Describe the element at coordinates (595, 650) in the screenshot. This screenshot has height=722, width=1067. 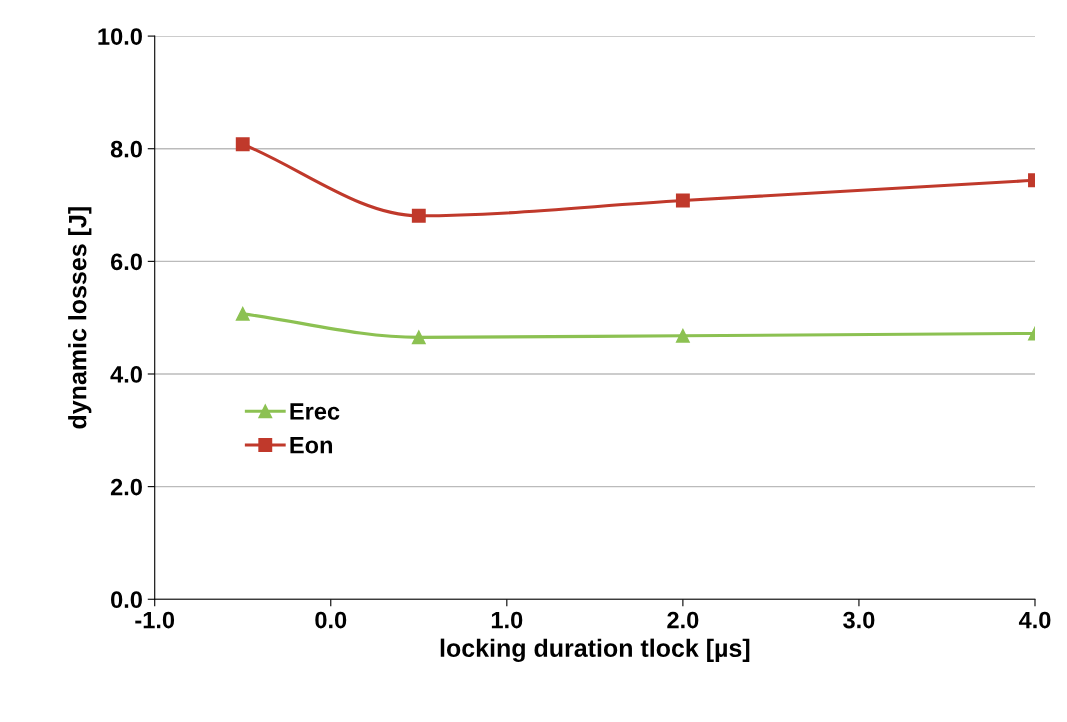
I see `x-axis-title: locking duration tlock [µs]` at that location.